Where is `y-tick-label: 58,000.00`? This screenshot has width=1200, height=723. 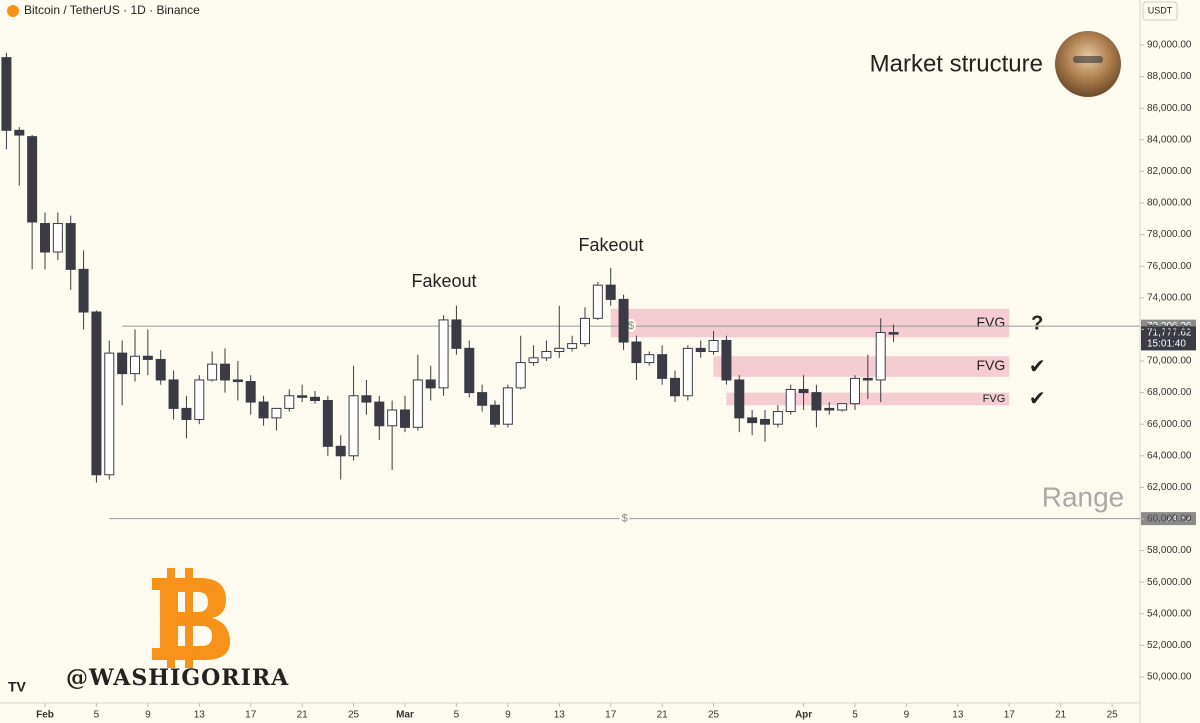
y-tick-label: 58,000.00 is located at coordinates (1169, 550).